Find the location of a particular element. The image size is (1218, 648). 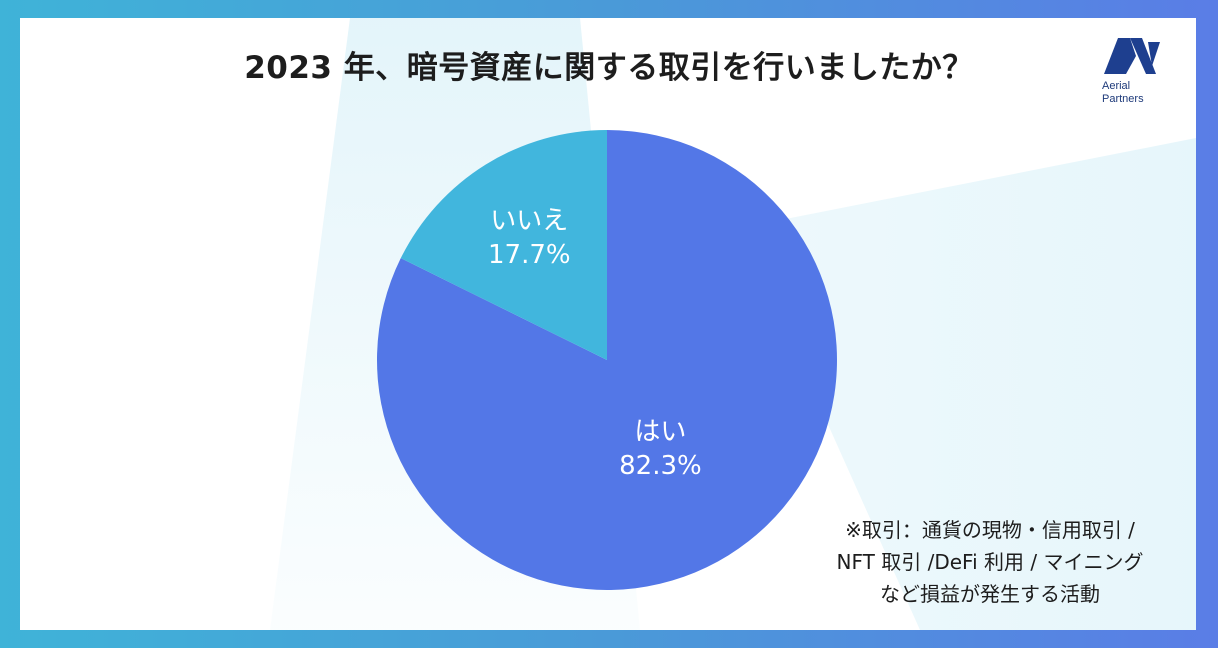

logo-line-1: Aerial is located at coordinates (1116, 86).